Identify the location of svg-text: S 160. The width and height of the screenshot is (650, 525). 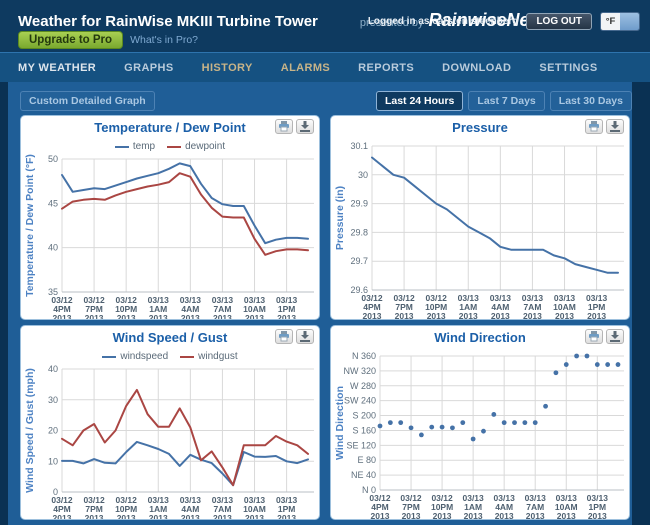
(364, 430).